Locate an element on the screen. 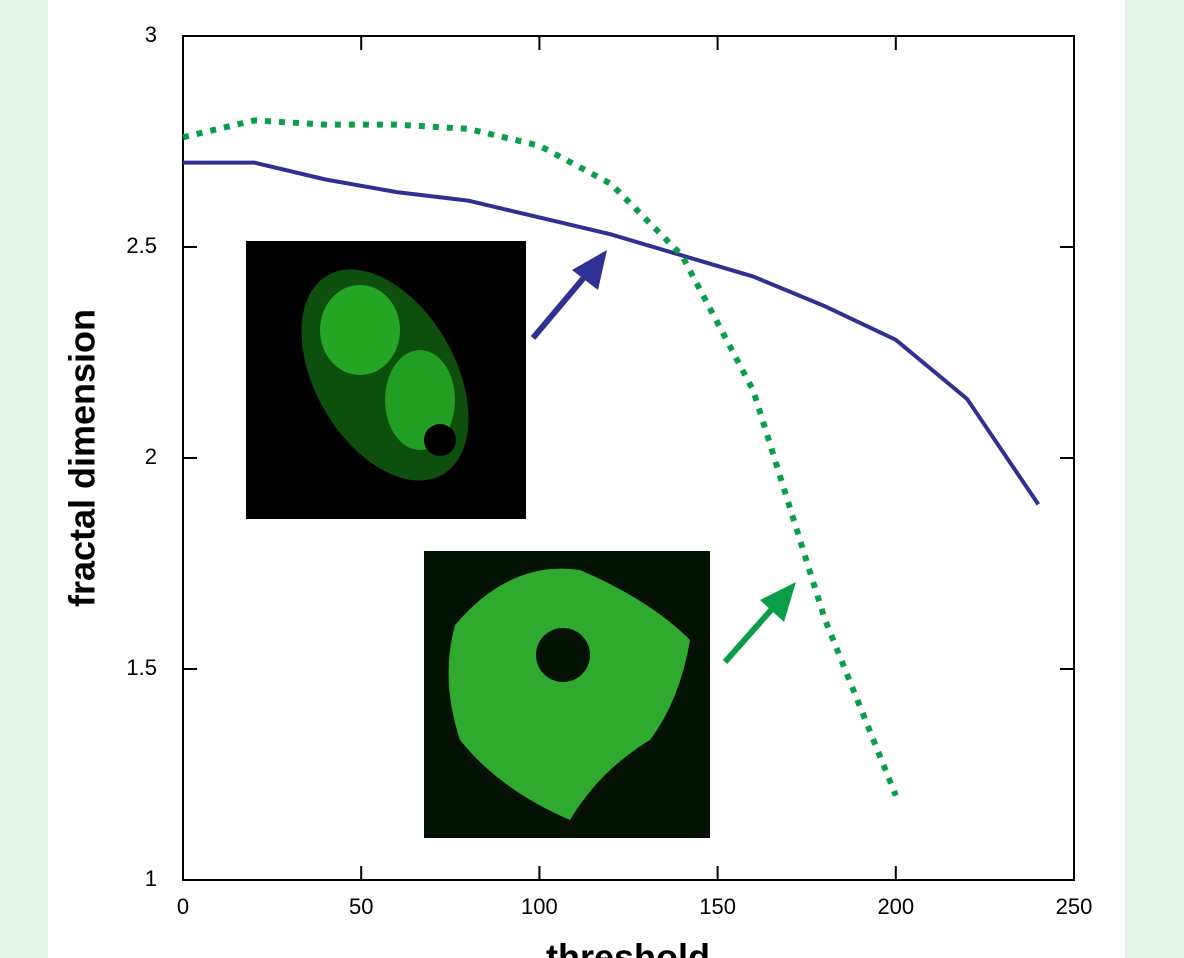 This screenshot has height=958, width=1184. y-tick-label: 2.5 is located at coordinates (141, 245).